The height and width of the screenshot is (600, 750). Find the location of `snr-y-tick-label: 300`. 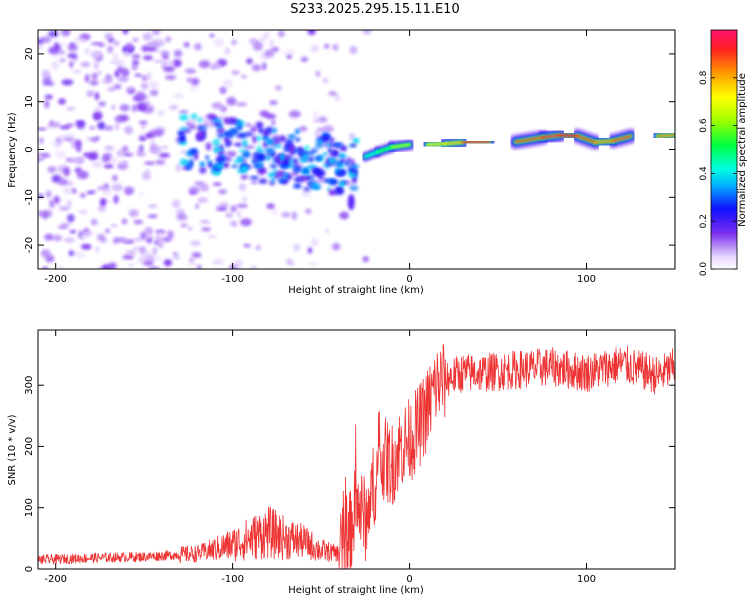

snr-y-tick-label: 300 is located at coordinates (29, 385).